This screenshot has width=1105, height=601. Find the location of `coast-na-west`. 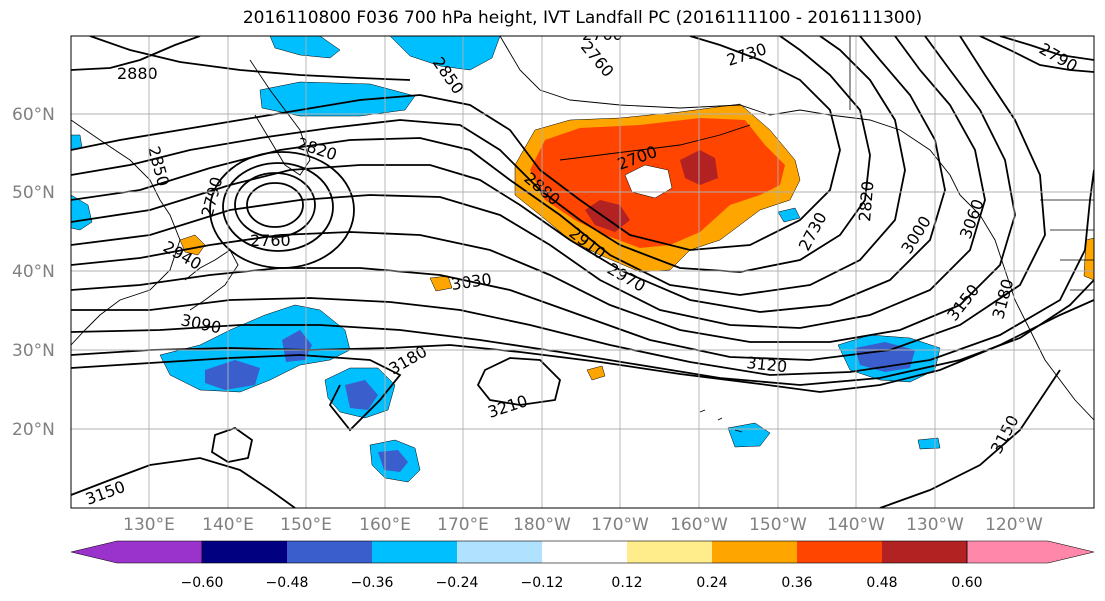

coast-na-west is located at coordinates (1026, 307).